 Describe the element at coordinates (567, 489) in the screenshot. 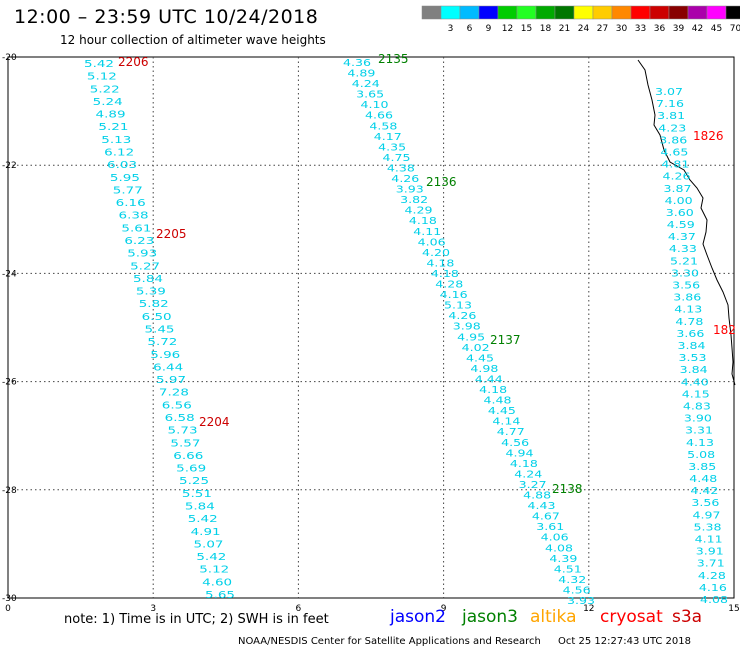

I see `pass-number-label: 2138` at that location.